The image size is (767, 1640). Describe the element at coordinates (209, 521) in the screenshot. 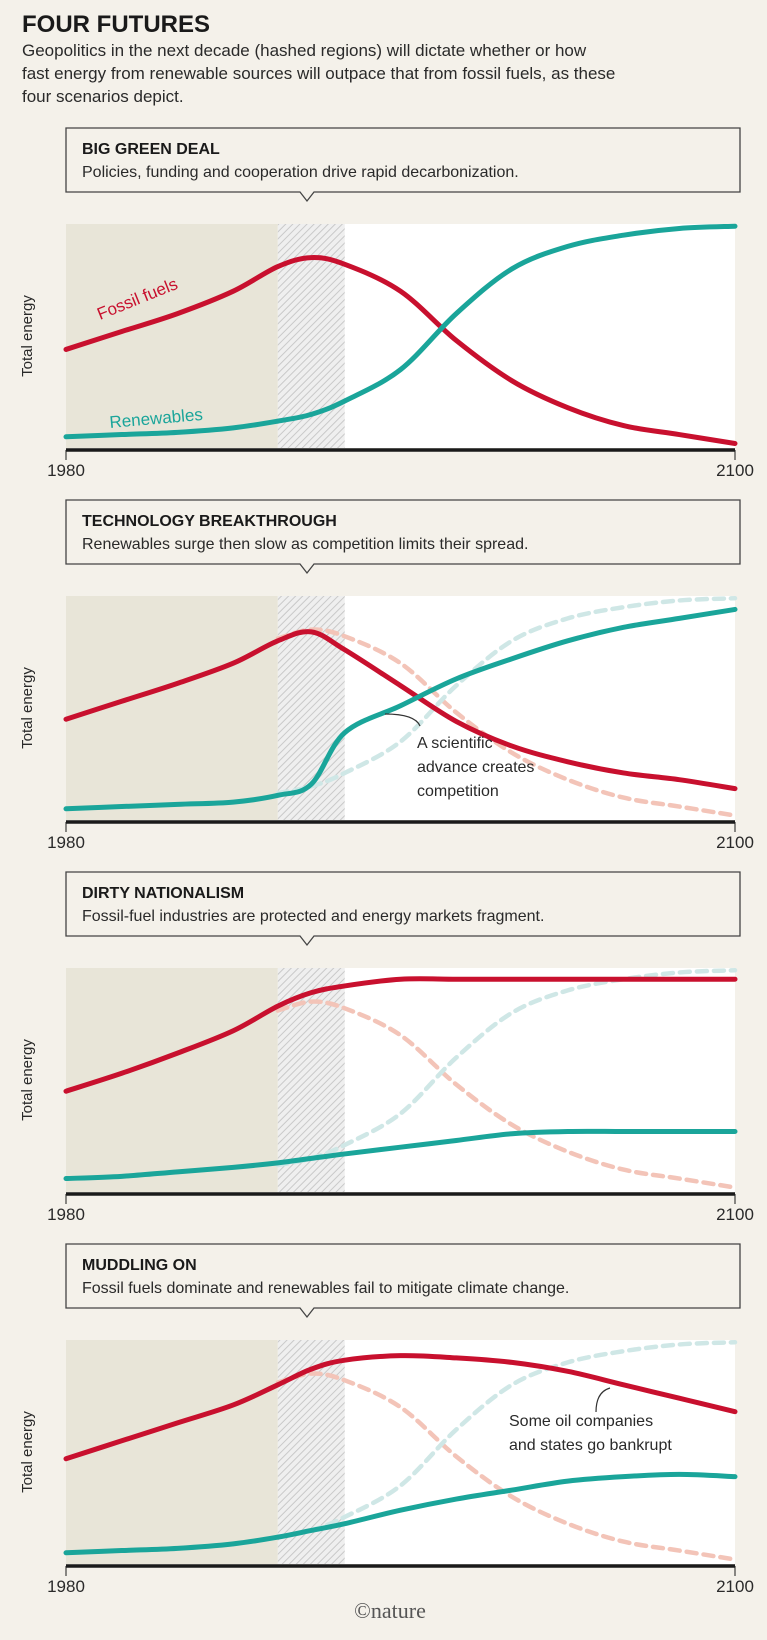

I see `scenario-title: TECHNOLOGY BREAKTHROUGH` at that location.